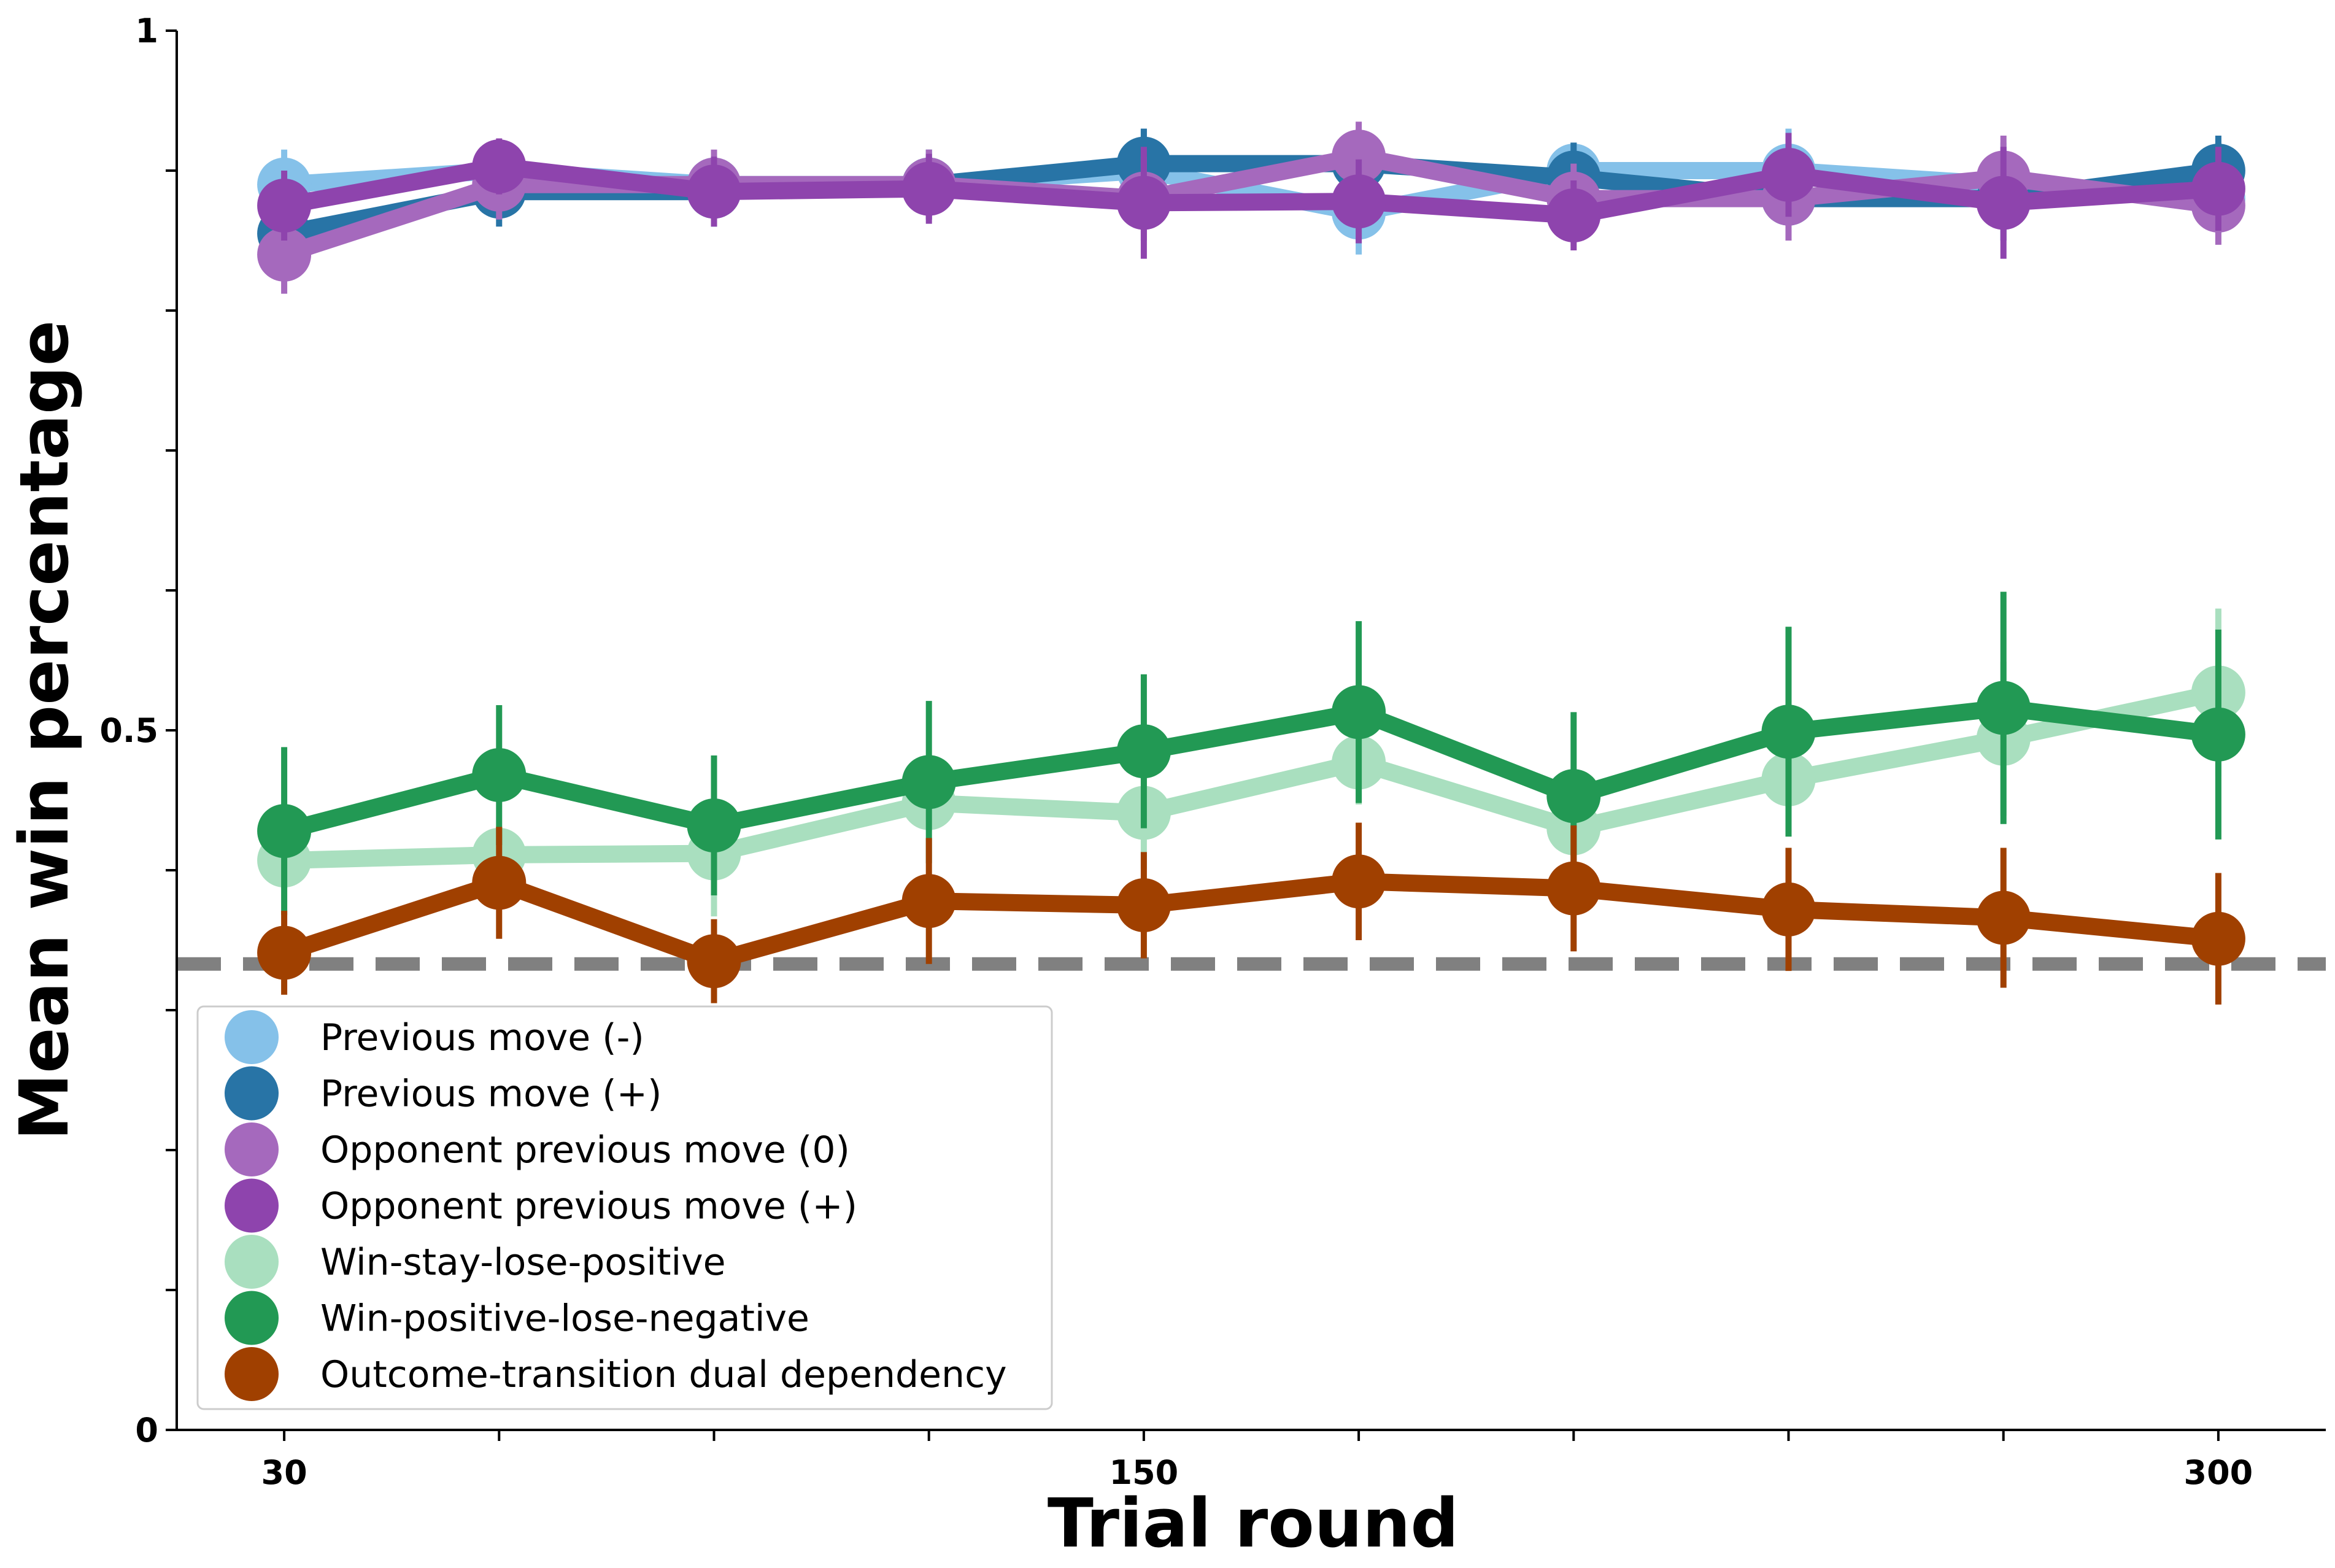  What do you see at coordinates (564, 1318) in the screenshot?
I see `legend-label: Win-positive-lose-negative` at bounding box center [564, 1318].